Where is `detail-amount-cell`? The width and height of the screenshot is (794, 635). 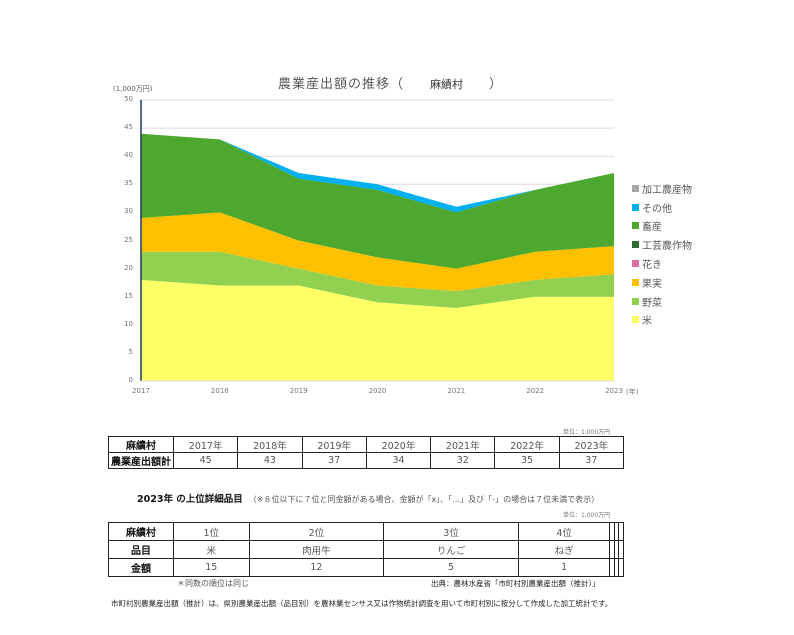 detail-amount-cell is located at coordinates (621, 567).